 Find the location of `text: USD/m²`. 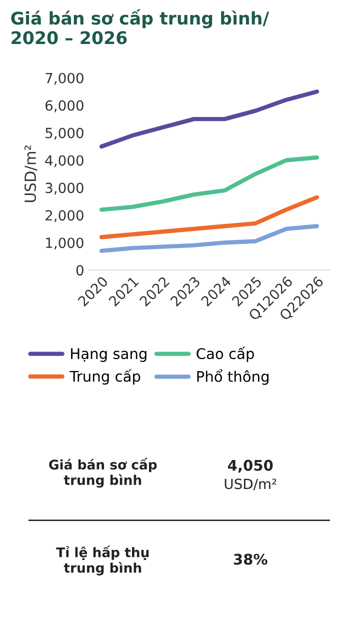

text: USD/m² is located at coordinates (250, 484).